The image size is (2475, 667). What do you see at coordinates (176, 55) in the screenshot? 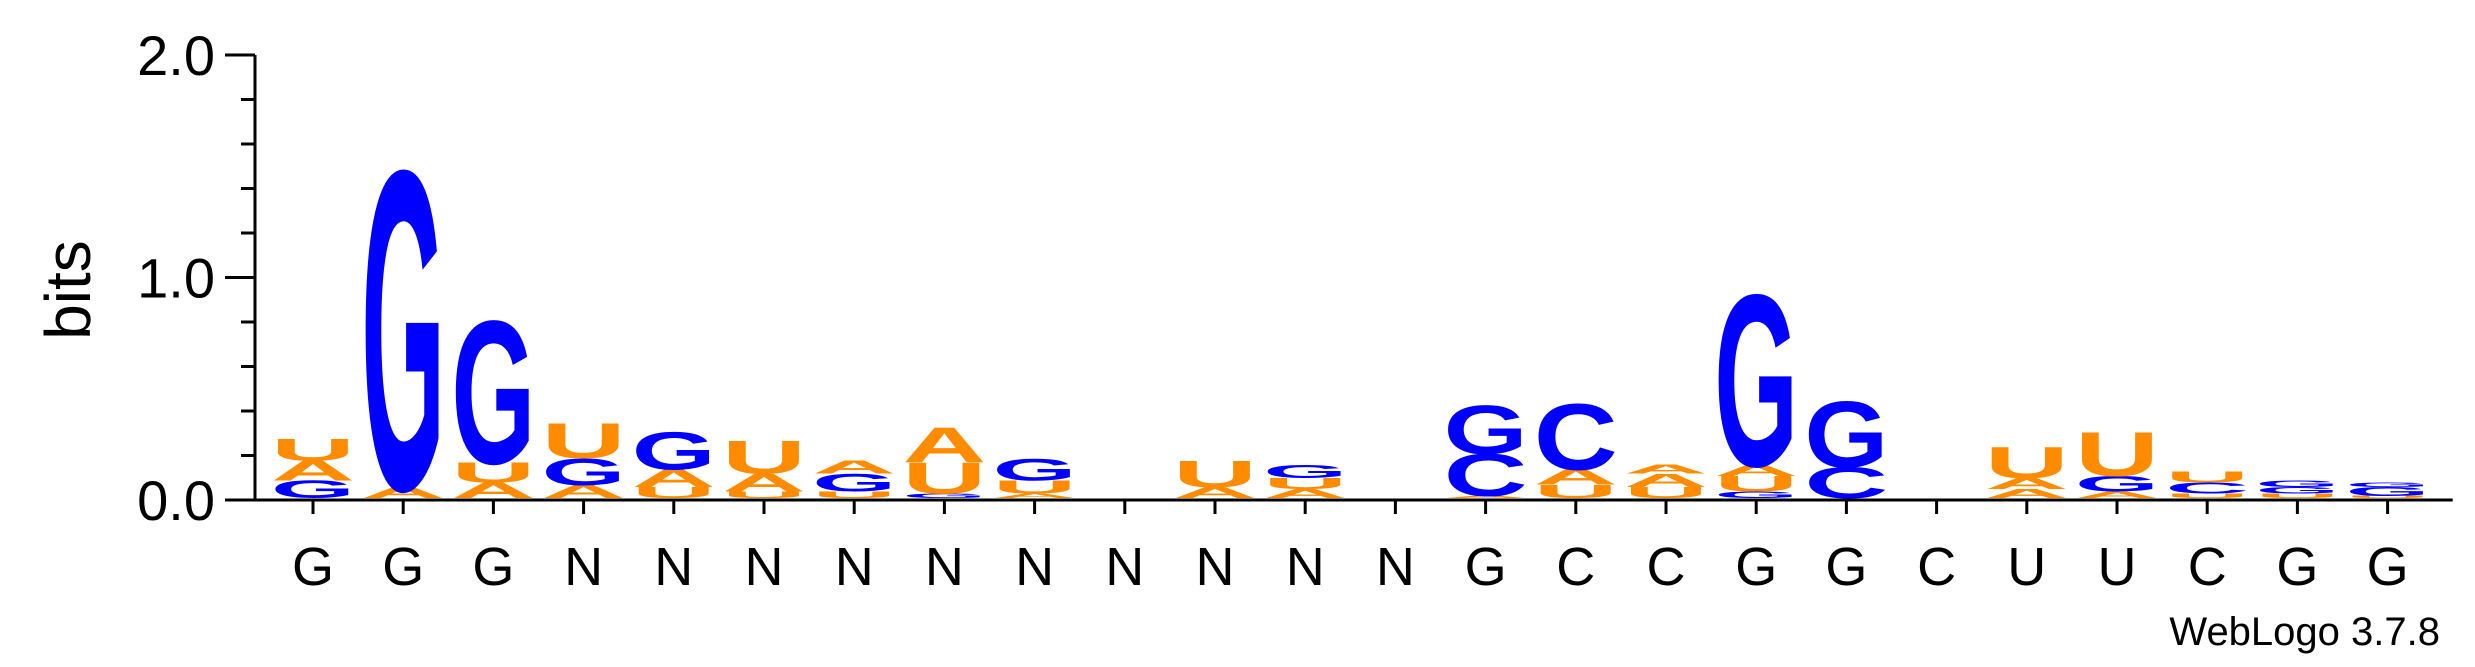
I see `y-tick-label: 2.0` at bounding box center [176, 55].